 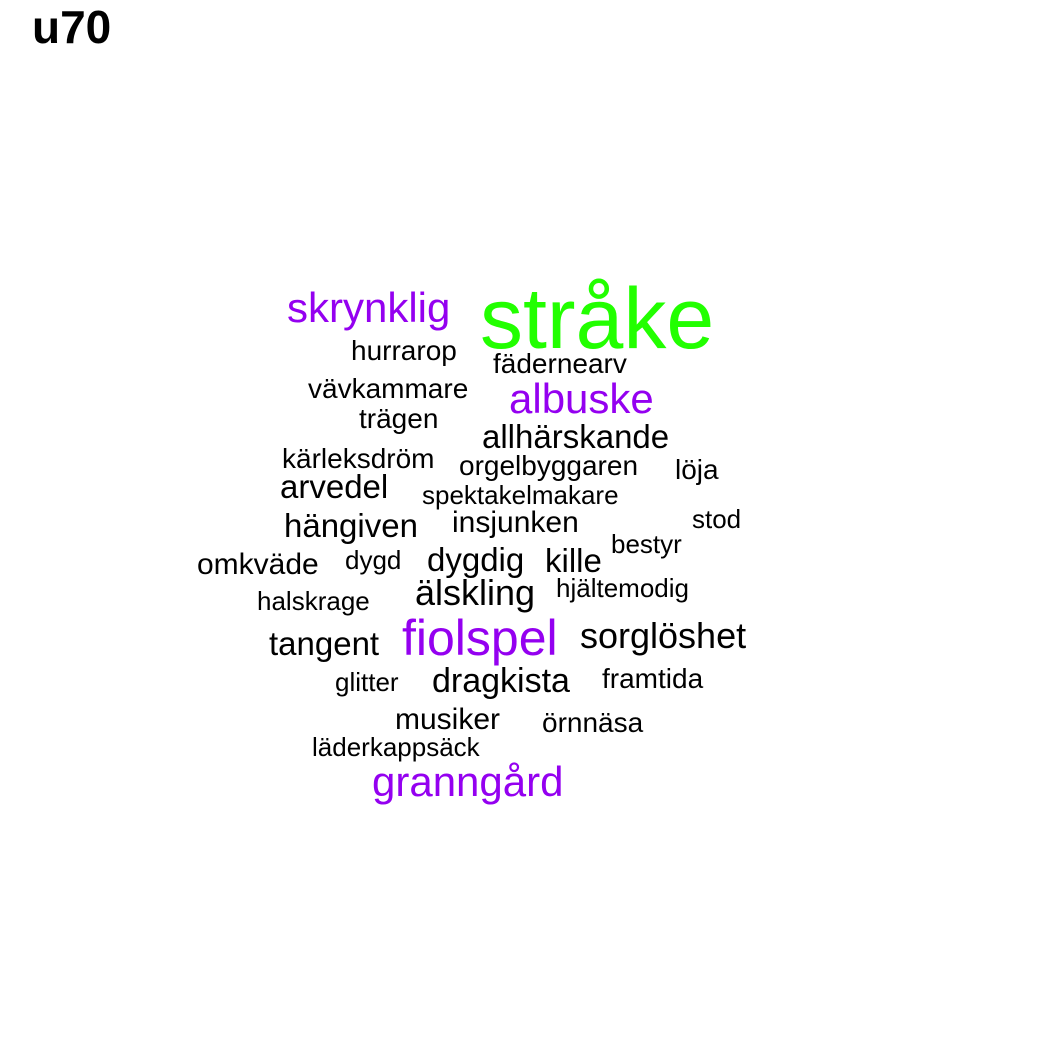 What do you see at coordinates (622, 588) in the screenshot?
I see `cloud-word: hjältemodig` at bounding box center [622, 588].